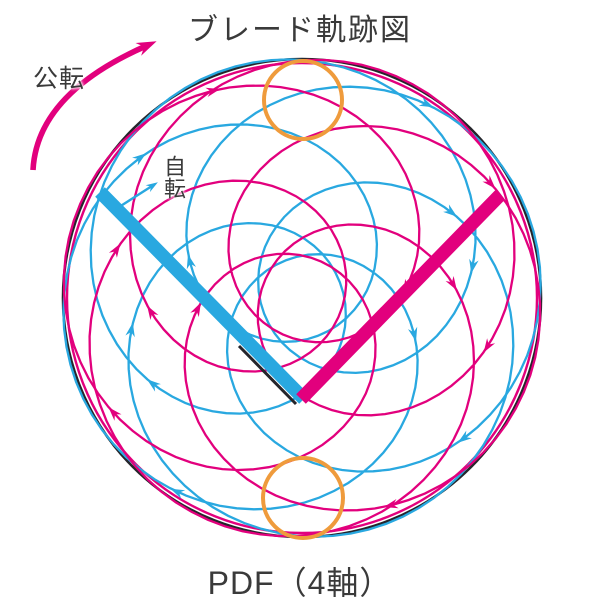 Image resolution: width=600 pixels, height=602 pixels. I want to click on figure-title: ブレード軌跡図, so click(300, 30).